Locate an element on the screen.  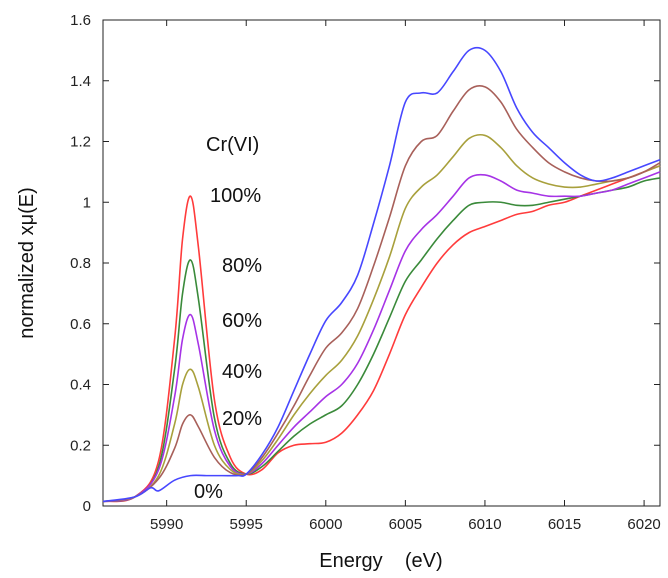
legend-header: Cr(VI) is located at coordinates (232, 145).